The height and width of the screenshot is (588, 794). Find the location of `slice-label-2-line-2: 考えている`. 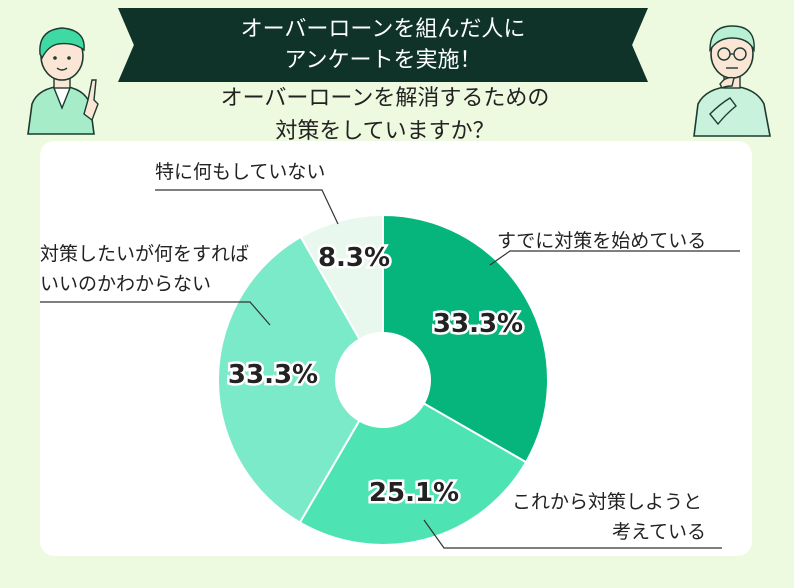

slice-label-2-line-2: 考えている is located at coordinates (659, 532).